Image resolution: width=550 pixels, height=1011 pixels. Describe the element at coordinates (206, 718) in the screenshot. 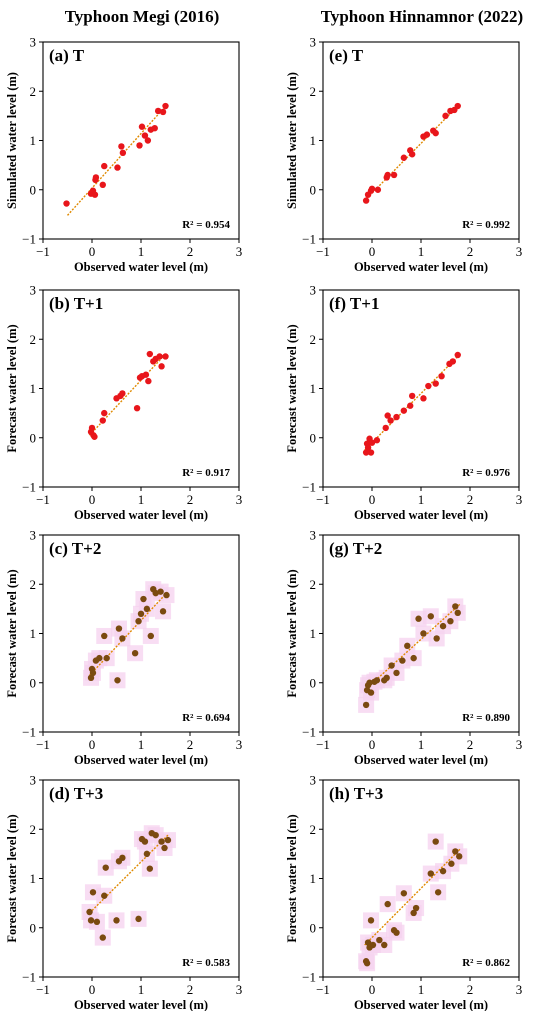

I see `r-squared-label: R² = 0.694` at that location.